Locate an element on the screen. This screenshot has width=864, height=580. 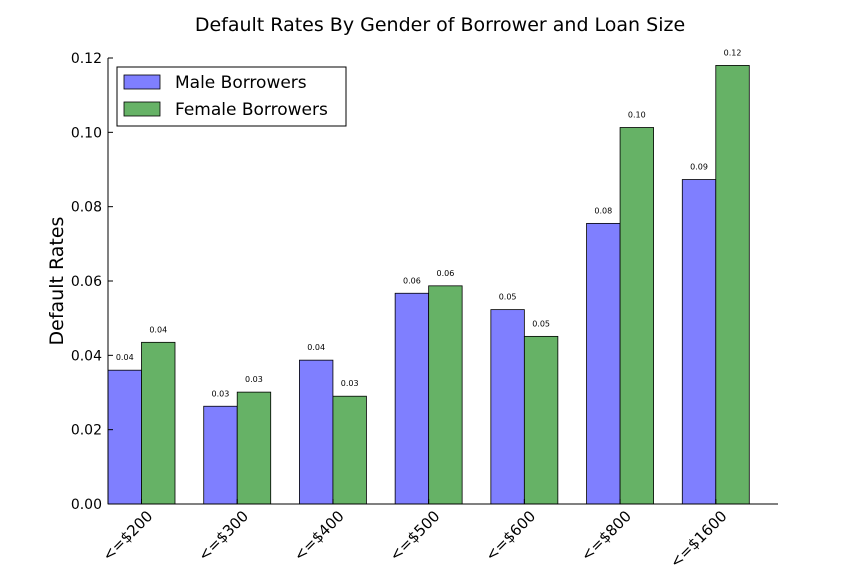
legend: Male Borrowers Female Borrowers is located at coordinates (231, 96).